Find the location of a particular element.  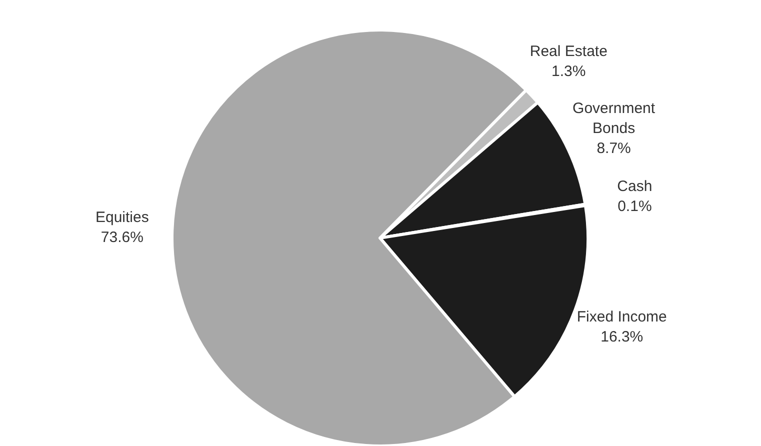

slice-label: Government Bonds is located at coordinates (614, 118).